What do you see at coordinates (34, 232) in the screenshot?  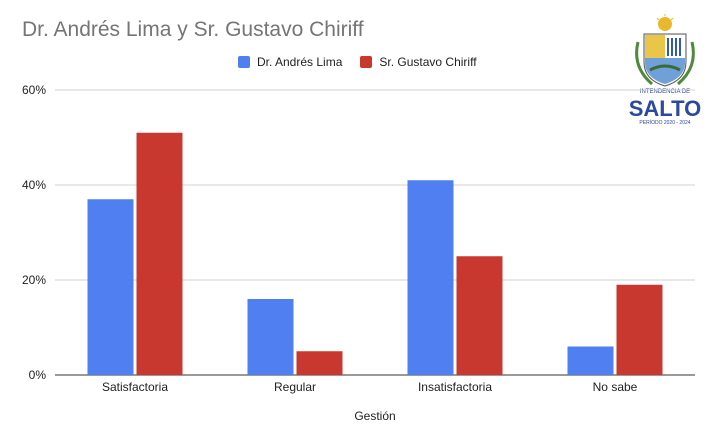 I see `y-tick-labels: 0% 20% 40% 60%` at bounding box center [34, 232].